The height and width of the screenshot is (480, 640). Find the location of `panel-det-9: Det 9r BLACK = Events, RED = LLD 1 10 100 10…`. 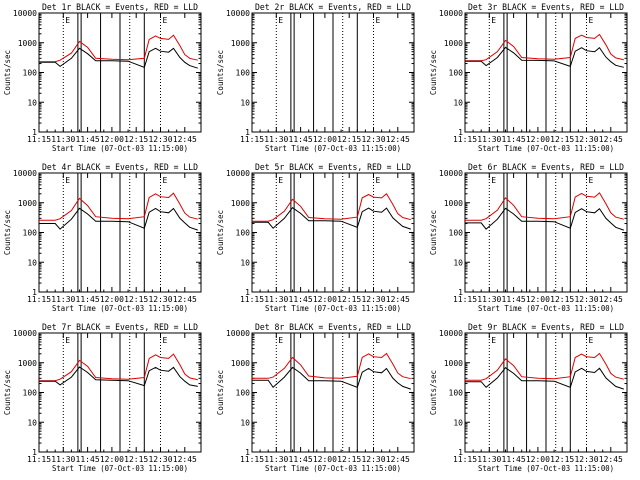

panel-det-9: Det 9r BLACK = Events, RED = LLD 1 10 100 10… is located at coordinates (528, 398).